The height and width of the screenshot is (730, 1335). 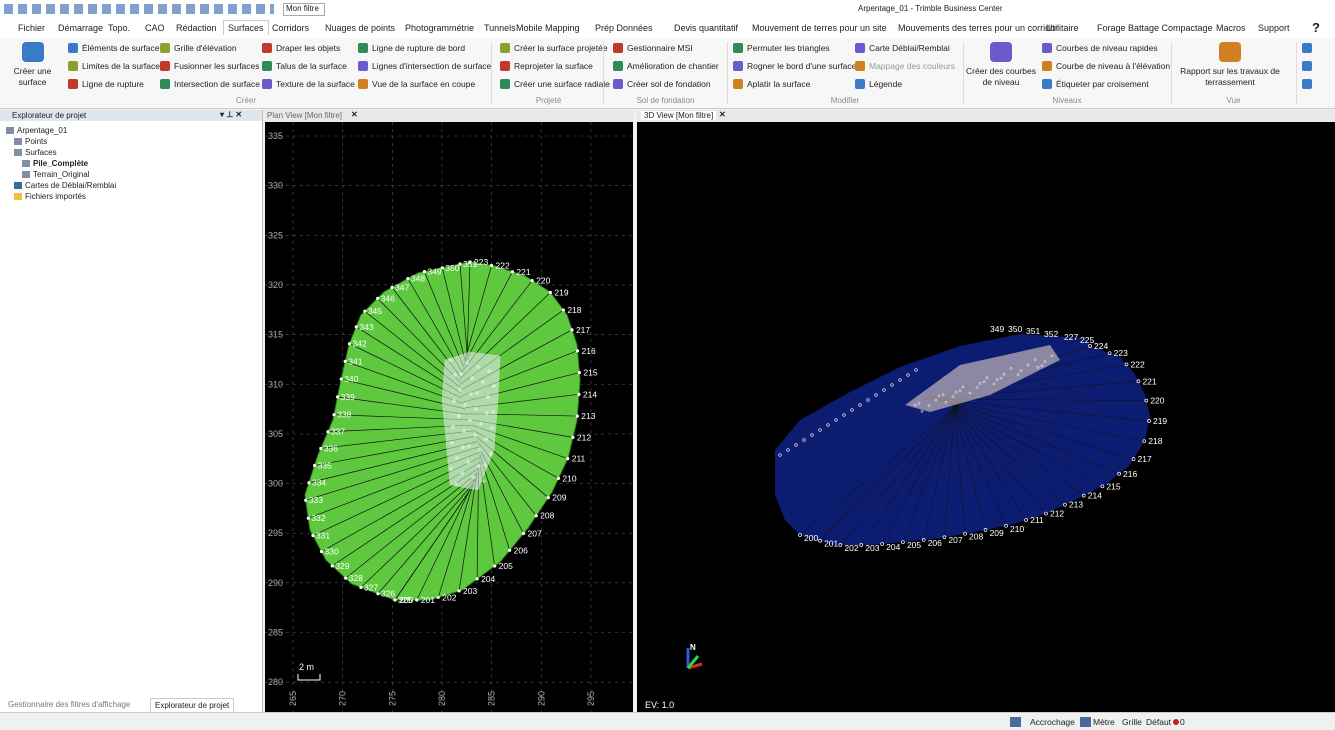 What do you see at coordinates (121, 48) in the screenshot?
I see `ribbon-button: Éléments de surface` at bounding box center [121, 48].